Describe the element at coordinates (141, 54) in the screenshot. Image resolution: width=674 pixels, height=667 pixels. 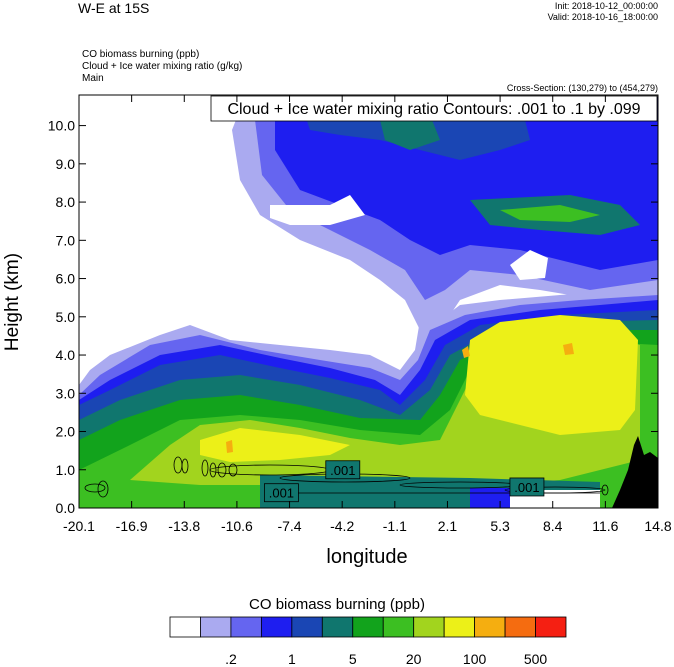
I see `variable-label-co: CO biomass burning (ppb)` at that location.